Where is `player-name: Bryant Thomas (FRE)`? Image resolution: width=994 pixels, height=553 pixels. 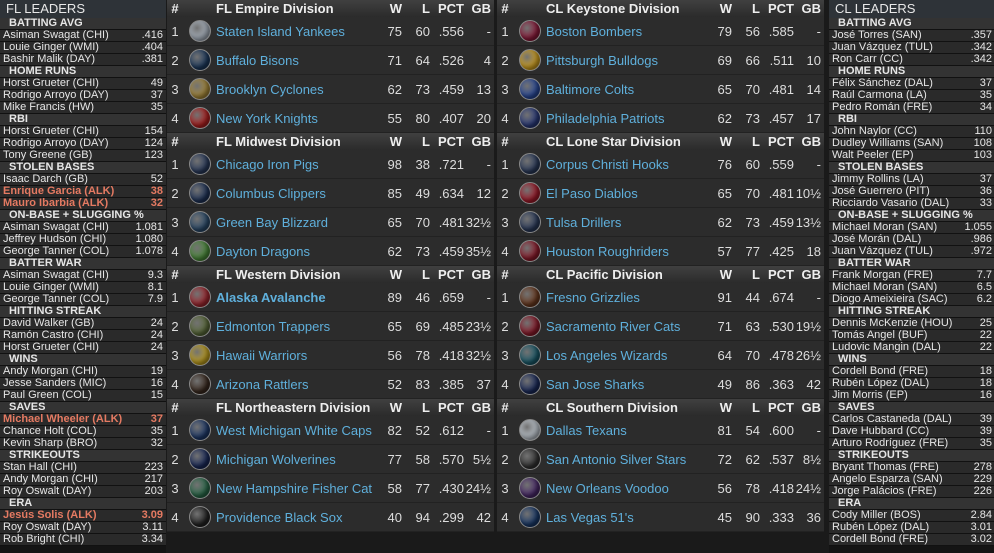 player-name: Bryant Thomas (FRE) is located at coordinates (885, 467).